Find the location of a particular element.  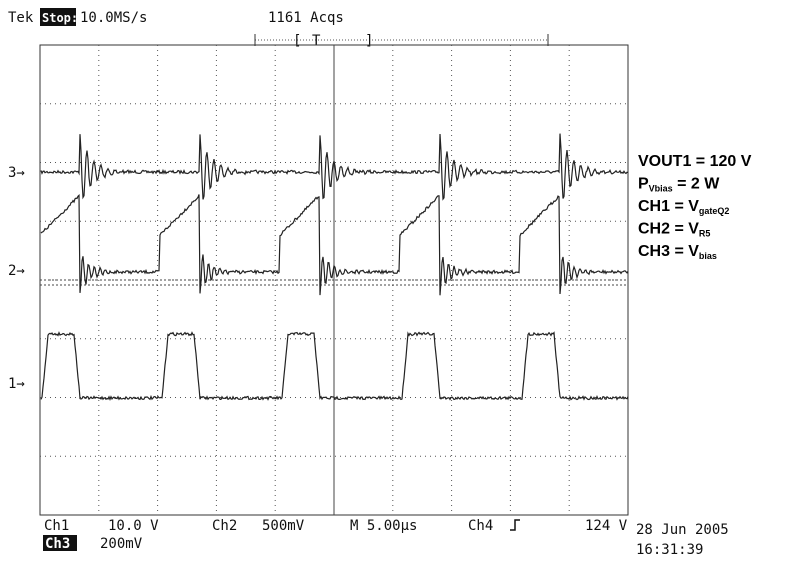

sample-rate: 10.0MS/s is located at coordinates (113, 18).